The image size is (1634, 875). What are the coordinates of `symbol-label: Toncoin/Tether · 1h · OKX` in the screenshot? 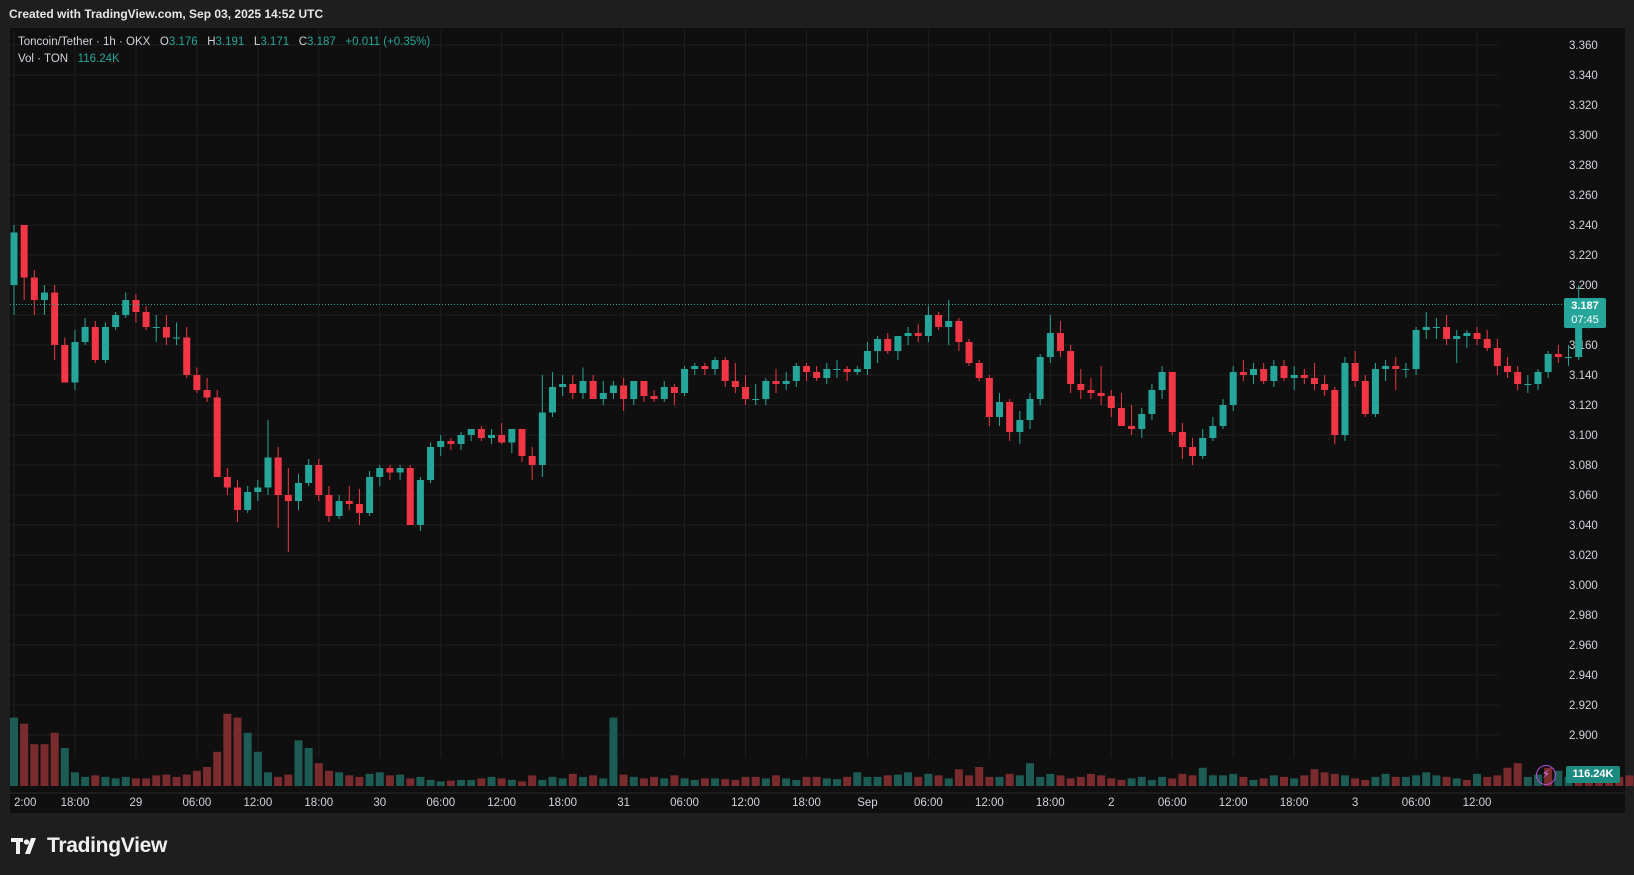 It's located at (84, 42).